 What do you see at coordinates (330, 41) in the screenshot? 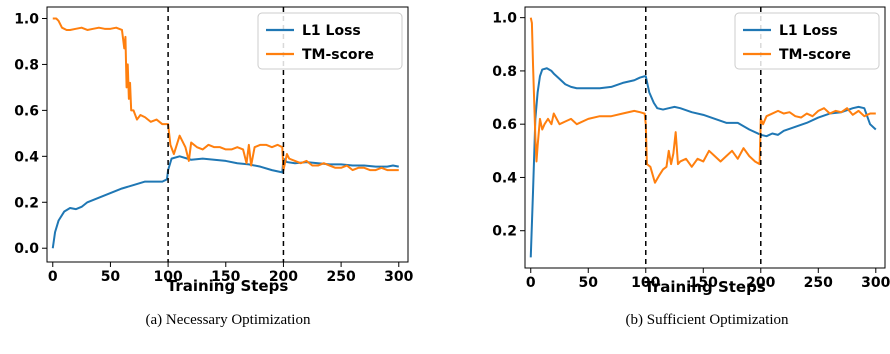
I see `legend-a: L1 Loss TM-score` at bounding box center [330, 41].